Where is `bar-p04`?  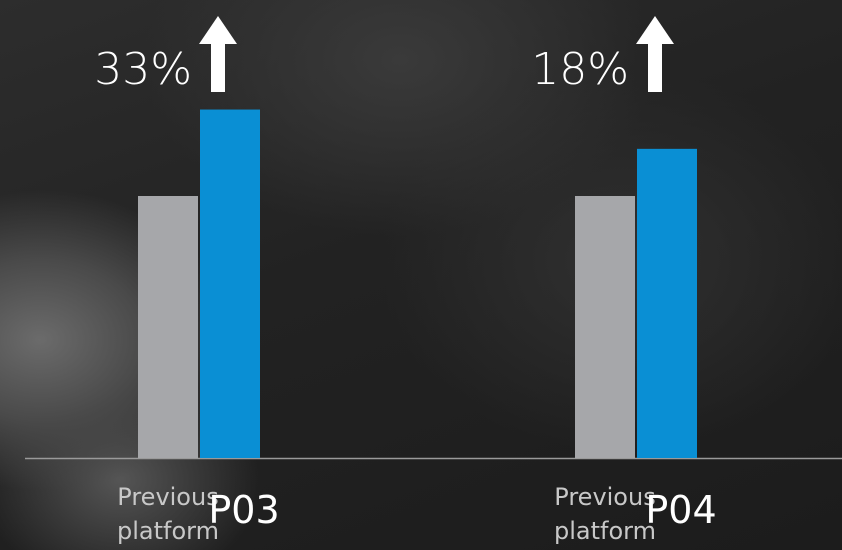 bar-p04 is located at coordinates (667, 303).